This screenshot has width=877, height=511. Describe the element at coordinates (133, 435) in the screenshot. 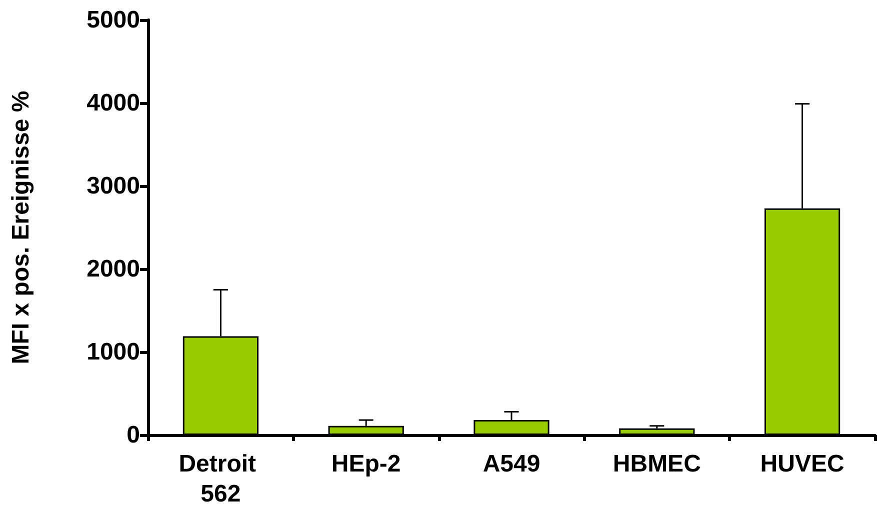

I see `y-tick-label: 0` at that location.